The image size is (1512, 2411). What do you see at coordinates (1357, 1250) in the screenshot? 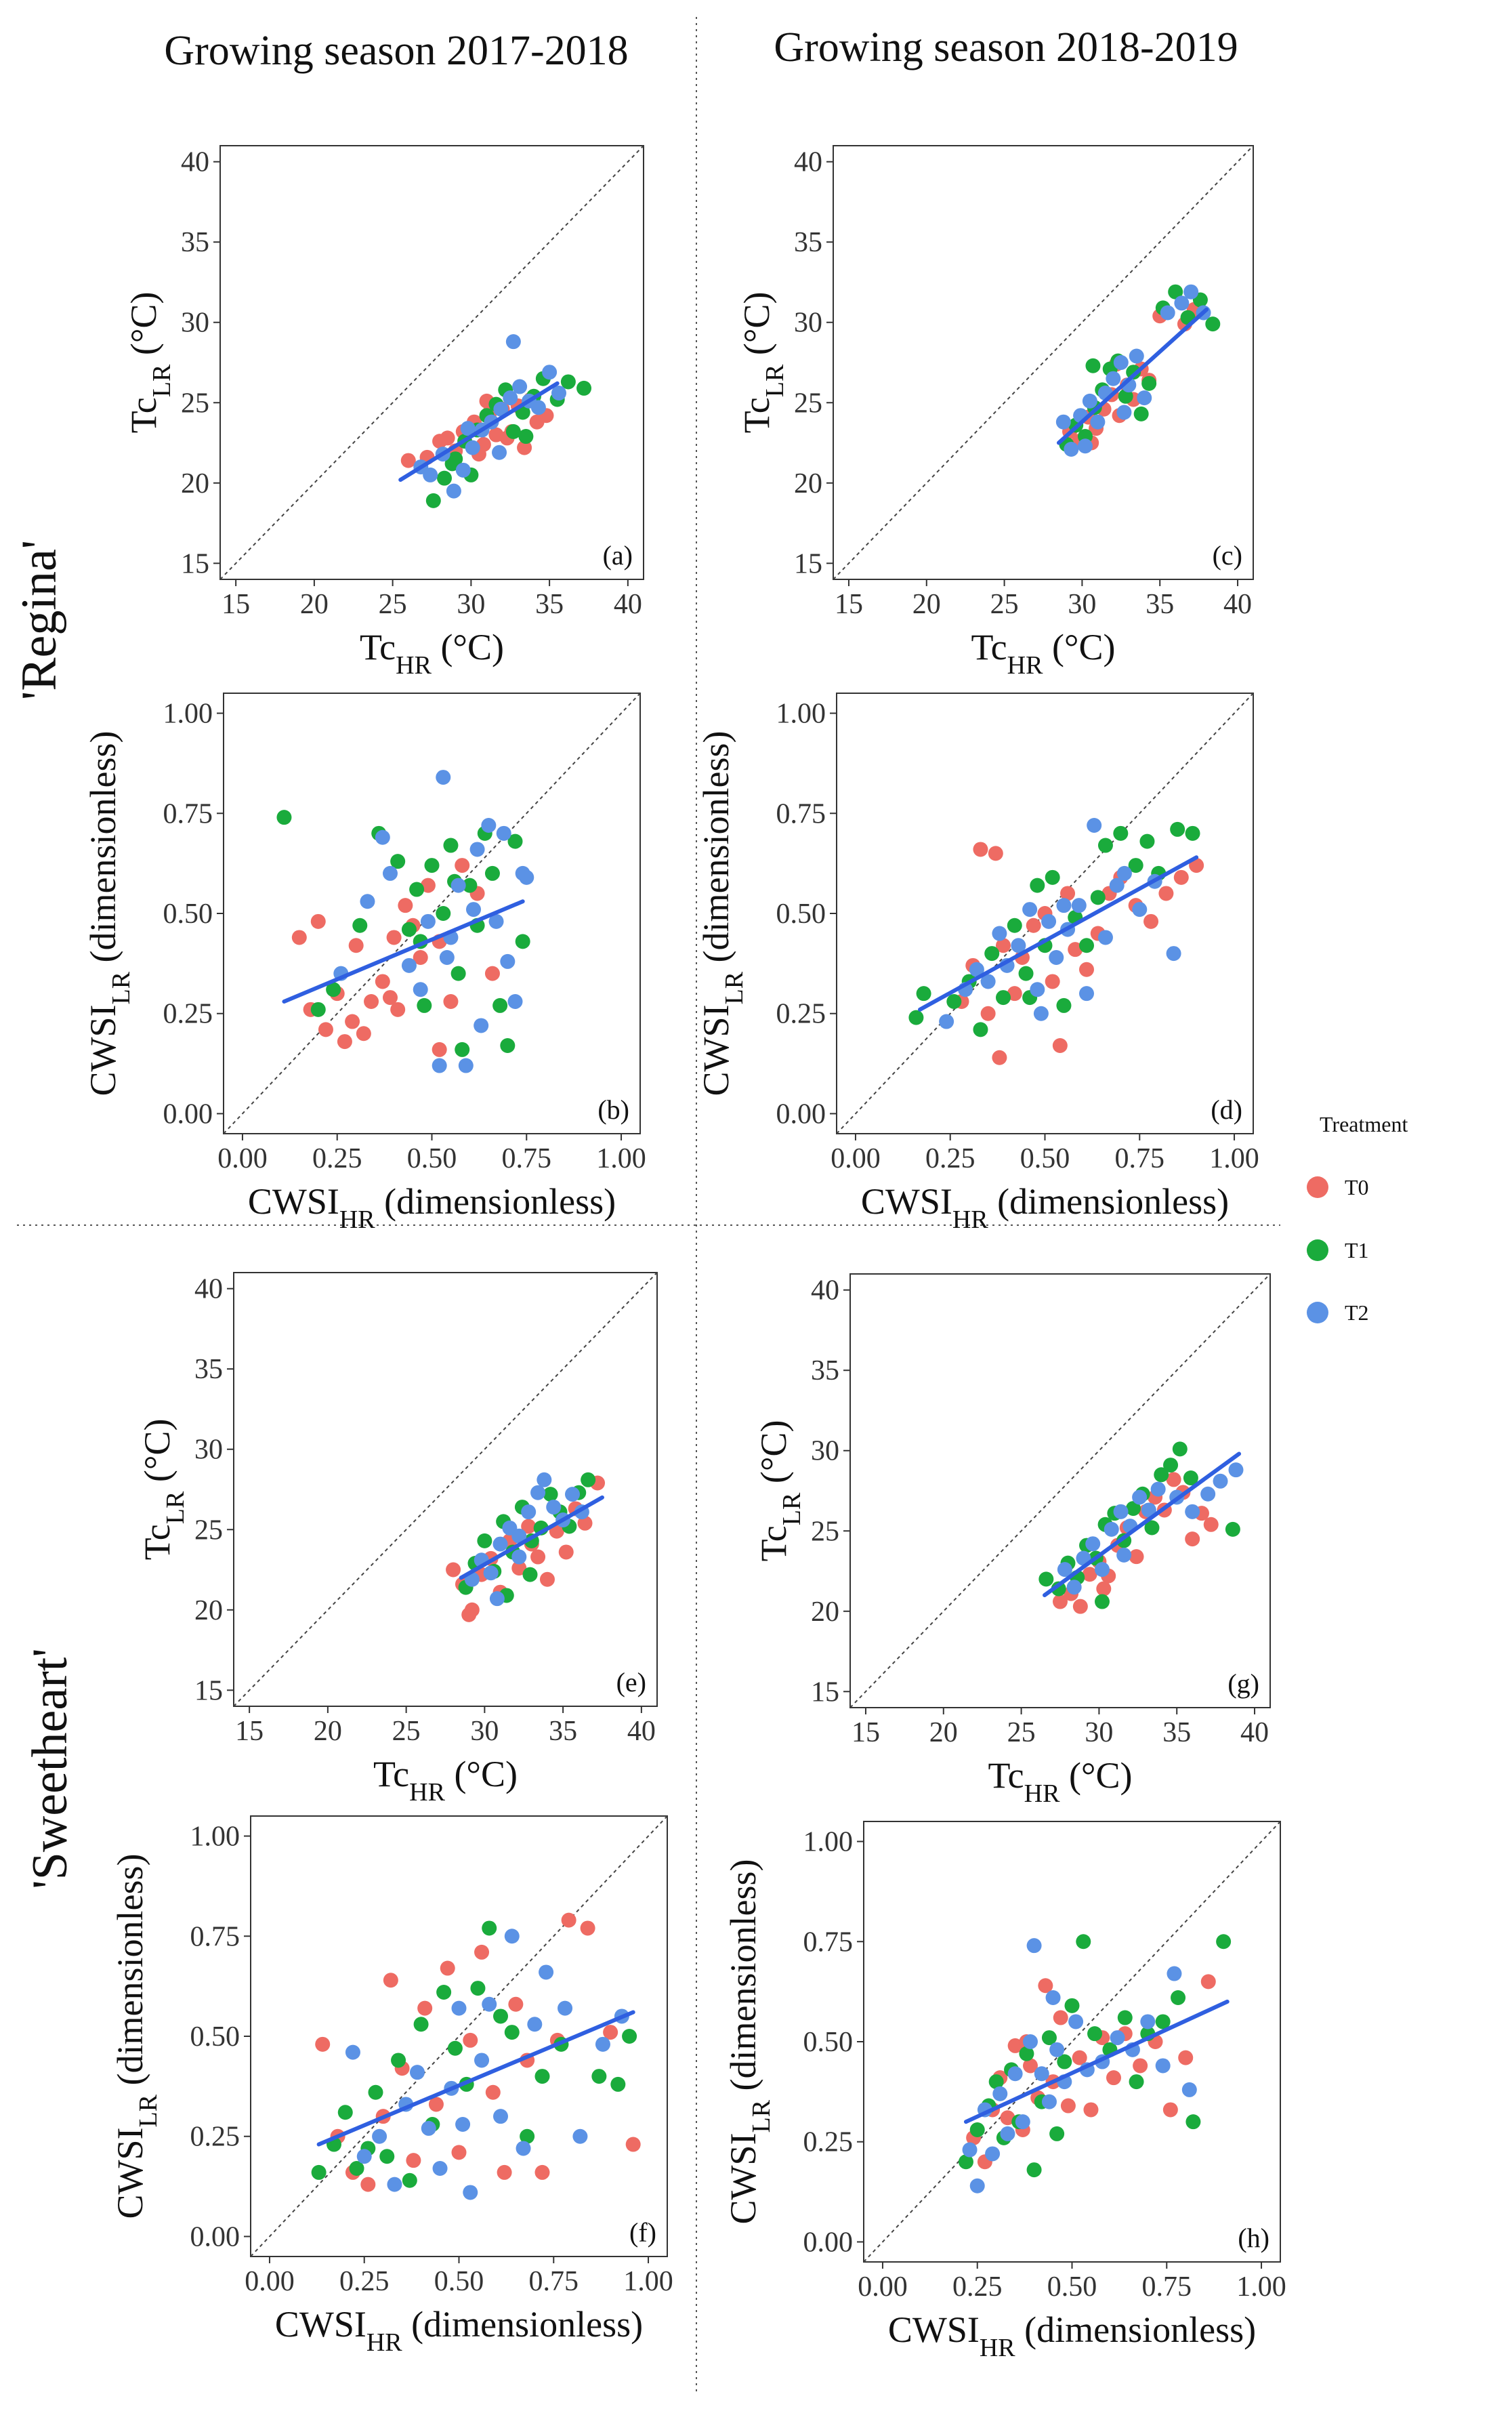
I see `legend-label-t1: T1` at bounding box center [1357, 1250].